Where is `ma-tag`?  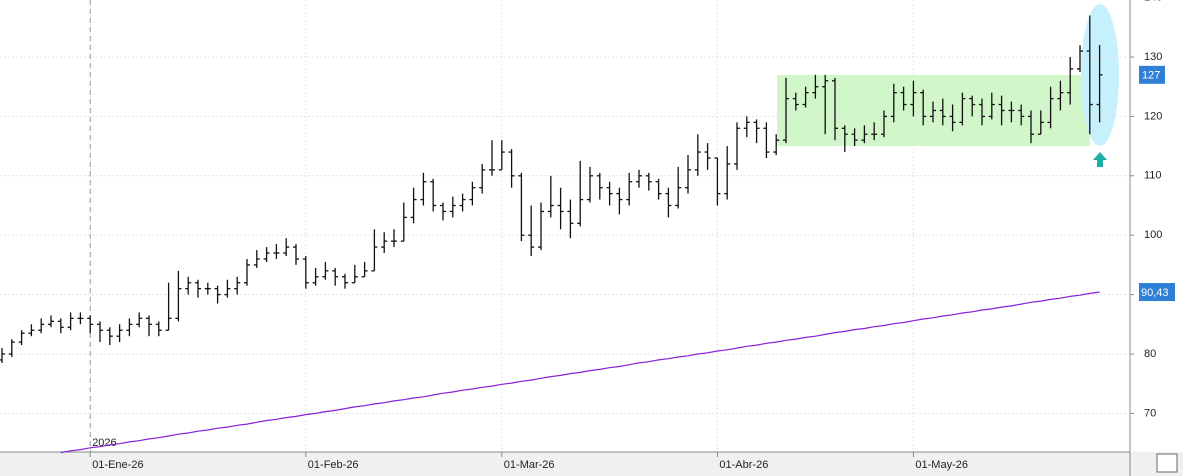
ma-tag is located at coordinates (1157, 292).